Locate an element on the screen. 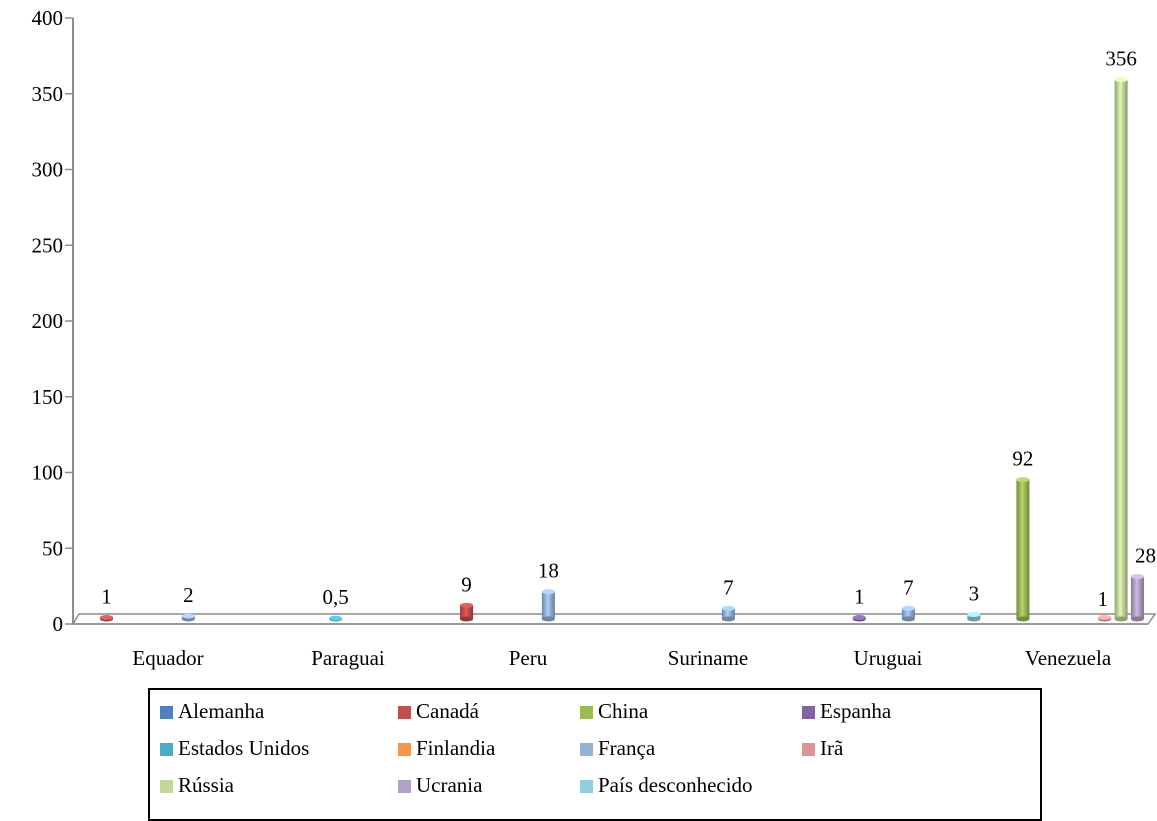  bar-frança-uruguai is located at coordinates (908, 613).